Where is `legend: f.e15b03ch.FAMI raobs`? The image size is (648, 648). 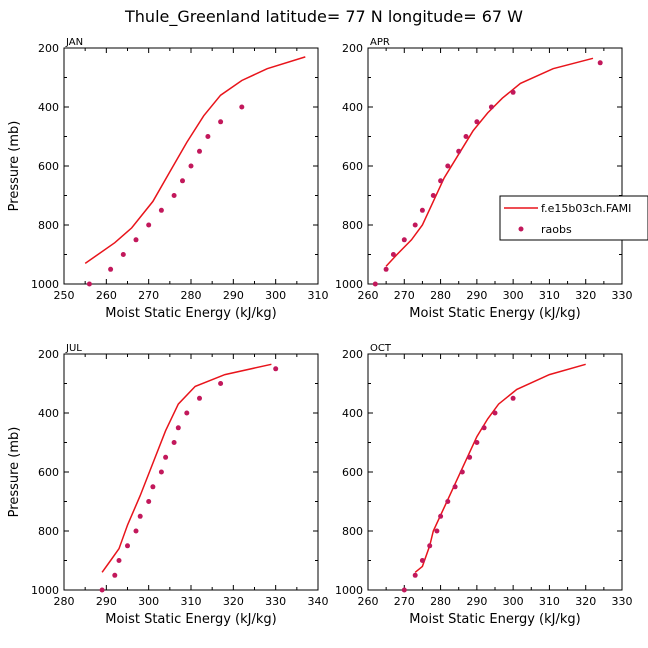 legend: f.e15b03ch.FAMI raobs is located at coordinates (573, 218).